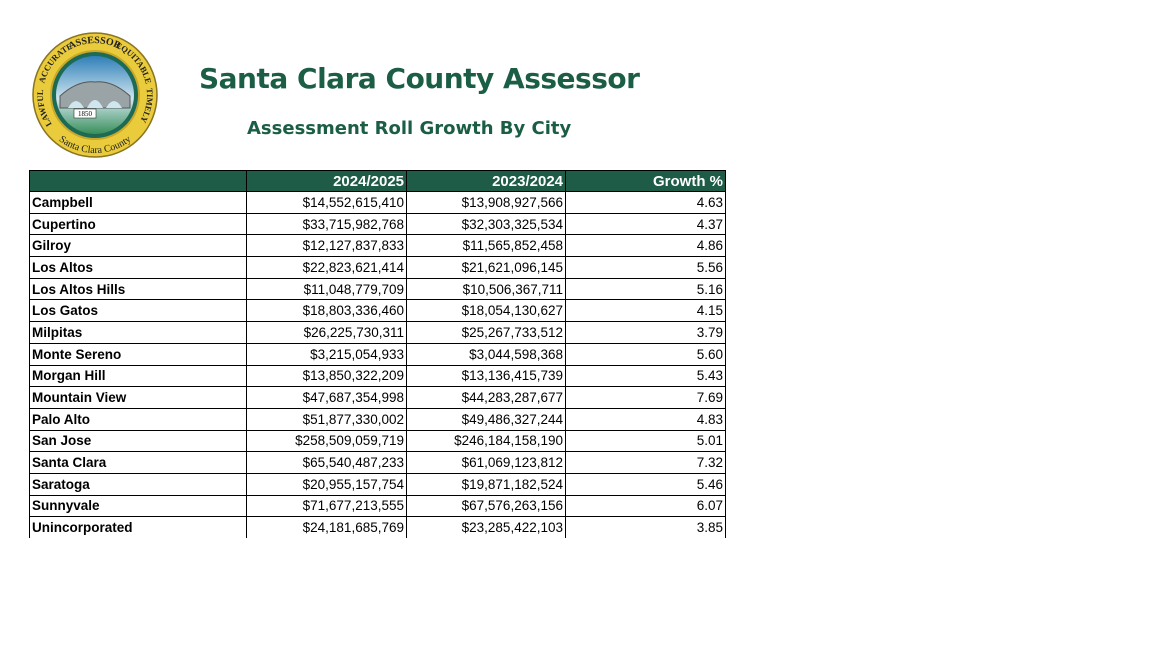 This screenshot has width=1152, height=648. What do you see at coordinates (138, 246) in the screenshot?
I see `city-cell: Gilroy` at bounding box center [138, 246].